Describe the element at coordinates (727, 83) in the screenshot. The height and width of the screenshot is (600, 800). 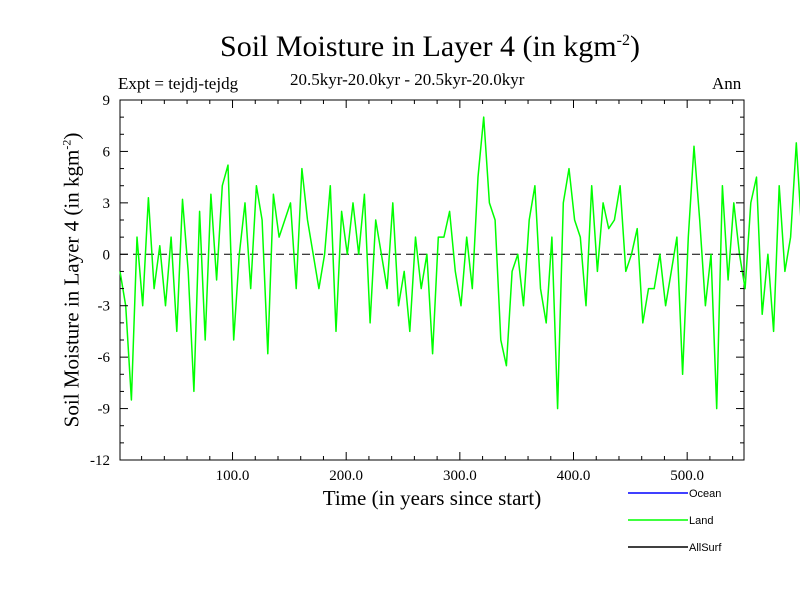
I see `season-label: Ann` at that location.